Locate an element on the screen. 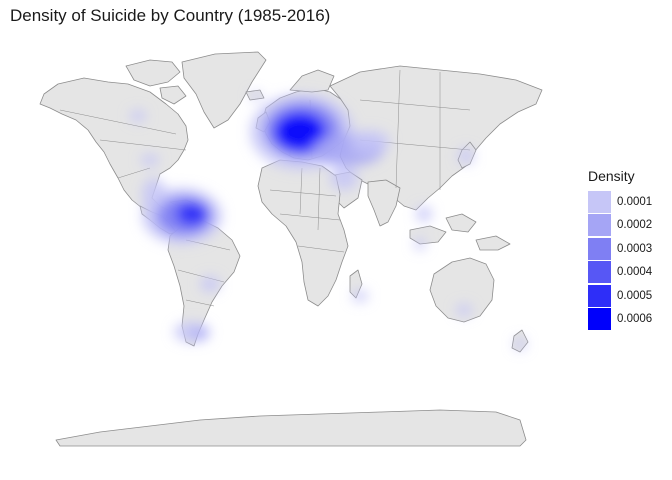 The image size is (672, 480). legend-label: 0.0005 is located at coordinates (635, 295).